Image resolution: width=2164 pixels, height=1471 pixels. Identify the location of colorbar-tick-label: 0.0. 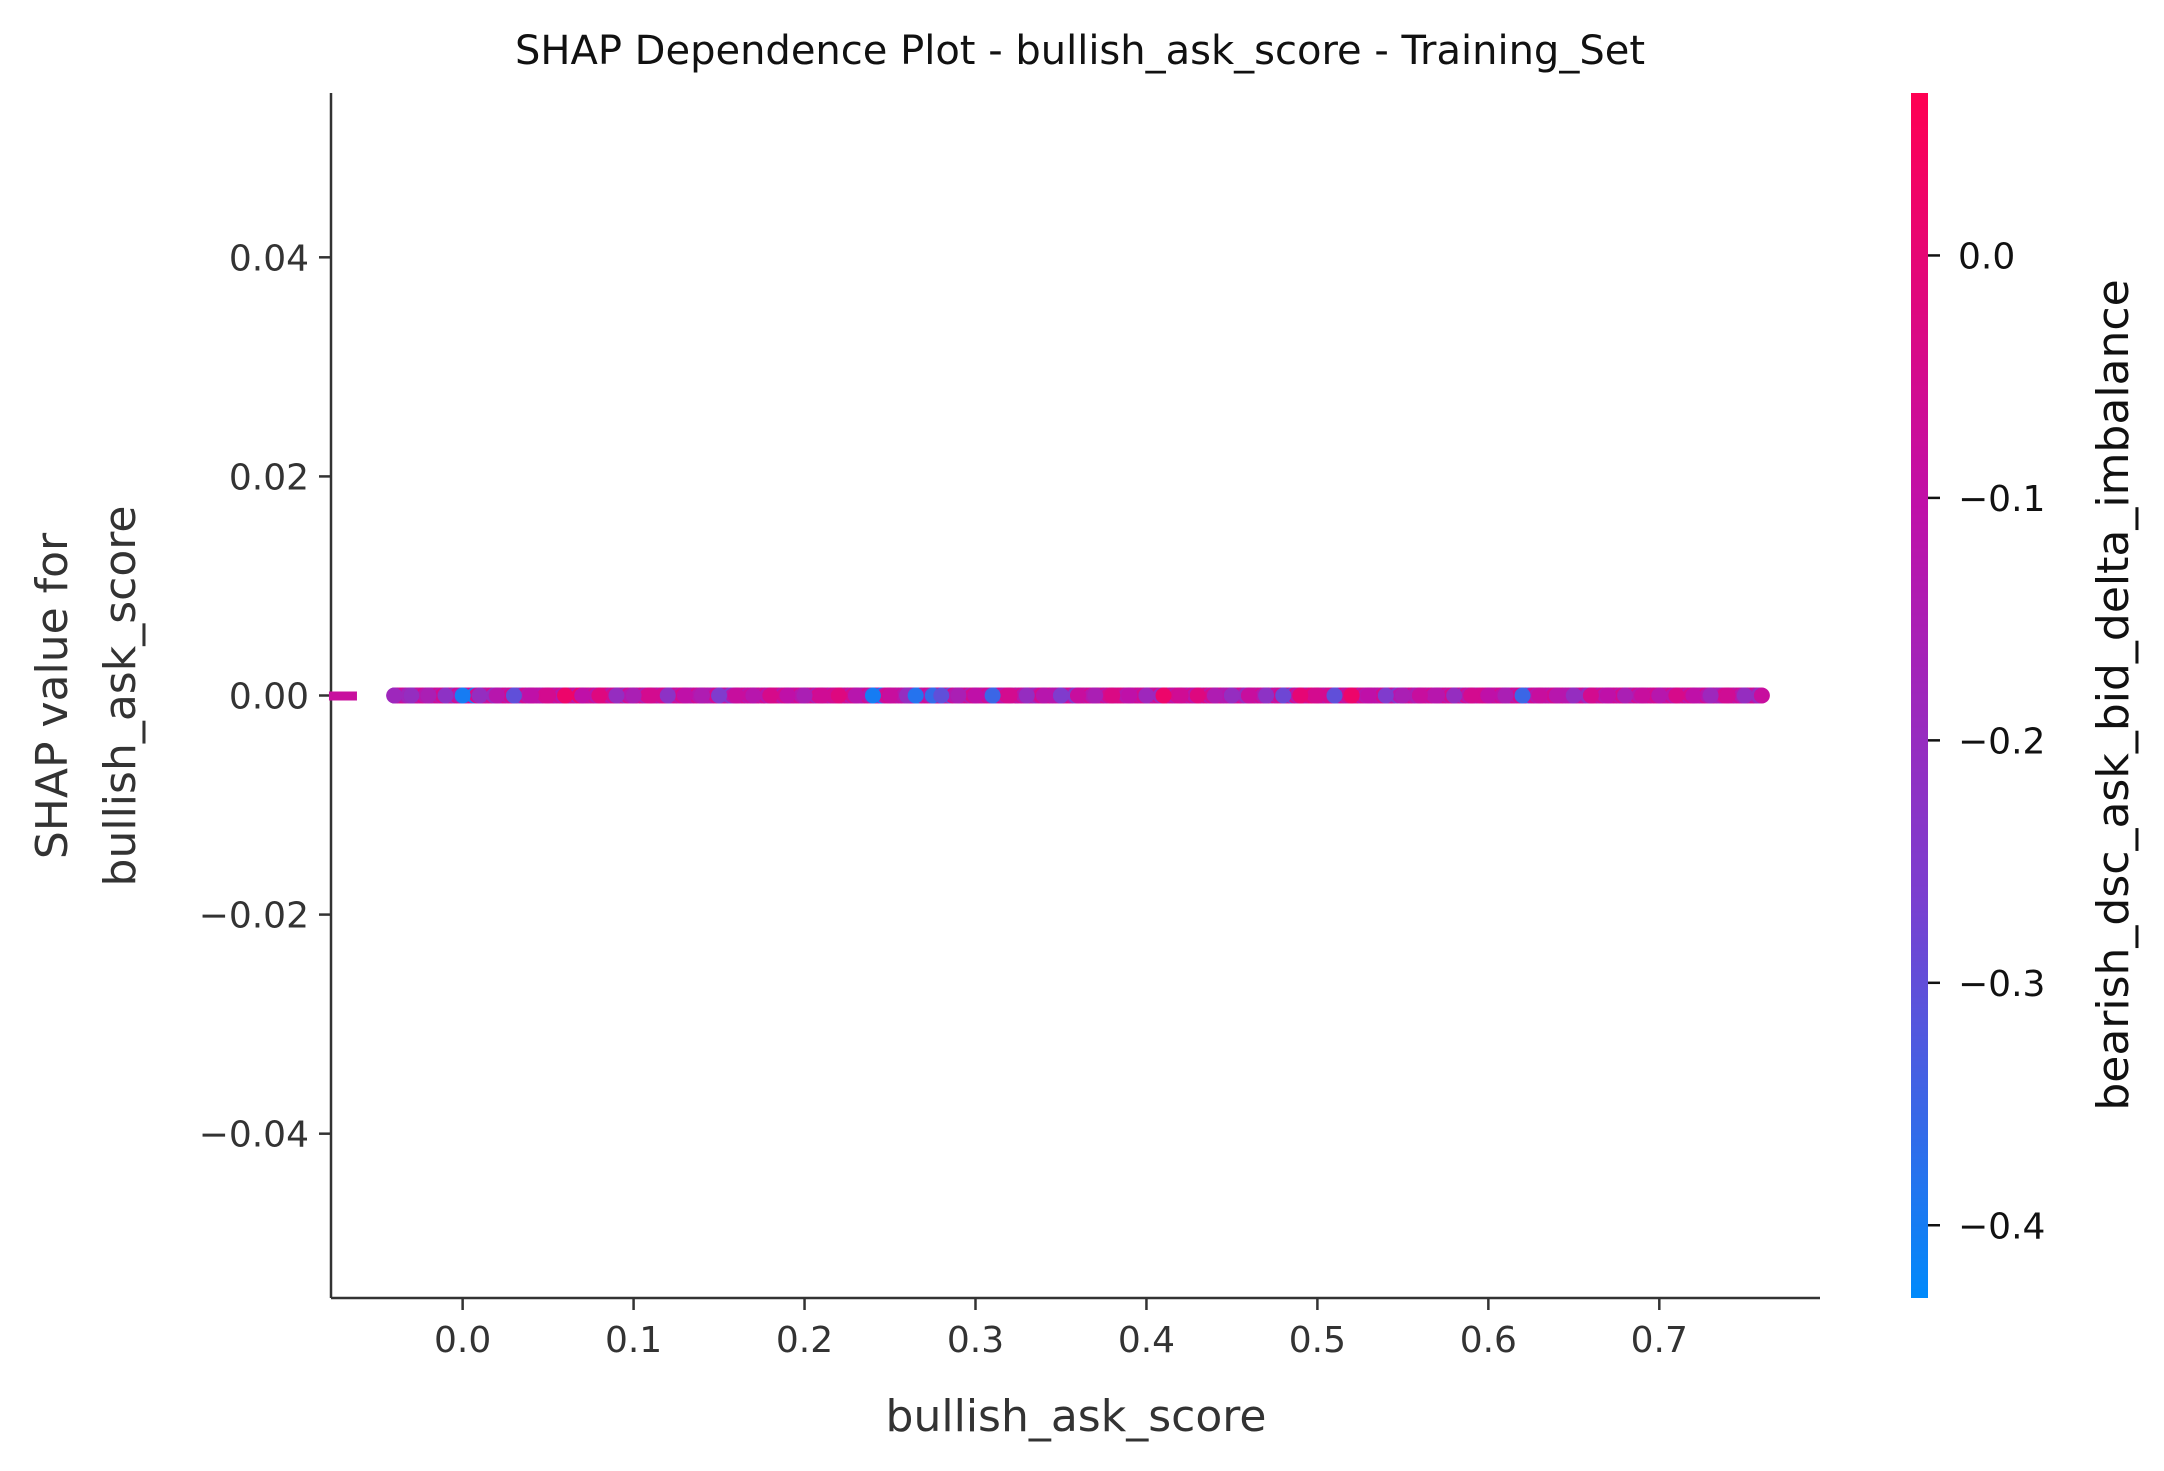
(1986, 256).